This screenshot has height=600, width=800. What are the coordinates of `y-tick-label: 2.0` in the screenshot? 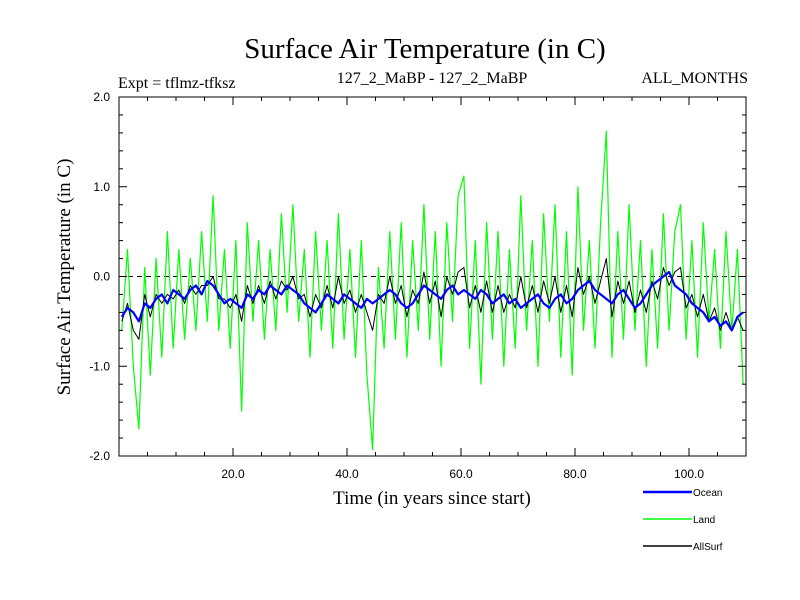 It's located at (101, 97).